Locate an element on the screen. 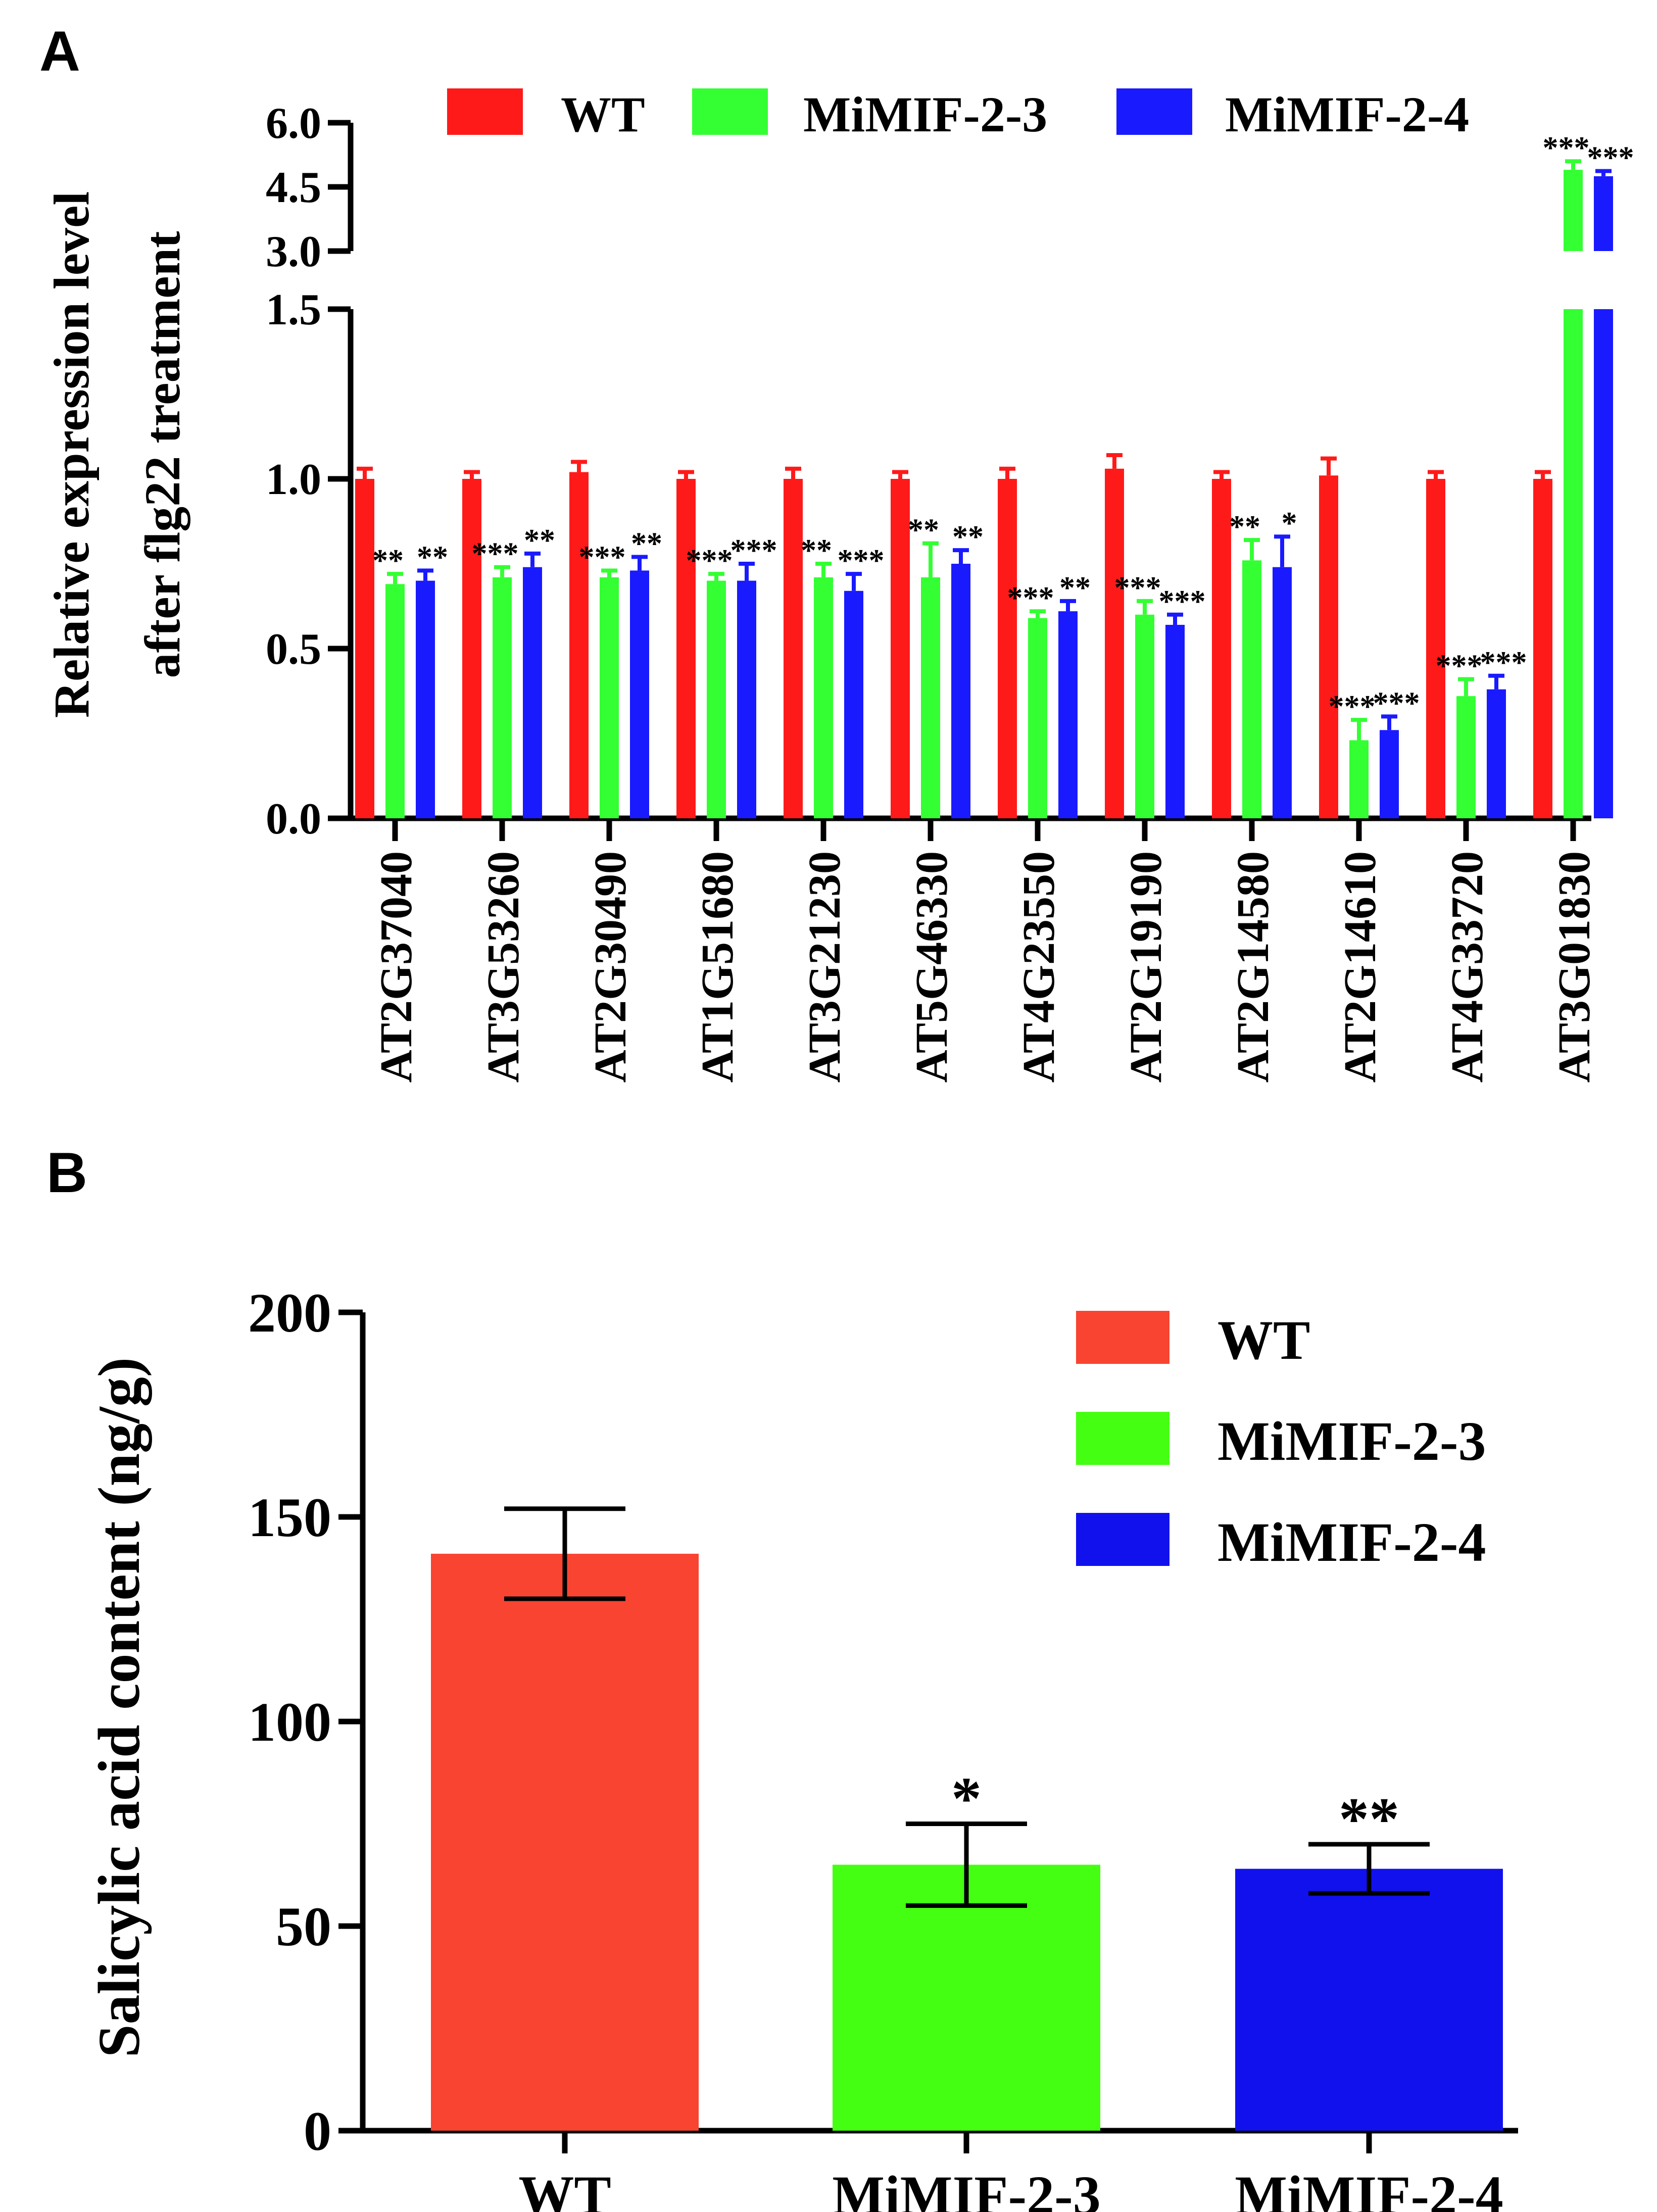 Image resolution: width=1657 pixels, height=2212 pixels. chart-a-legend: WT MiMIF-2-3 MiMIF-2-4 is located at coordinates (958, 114).